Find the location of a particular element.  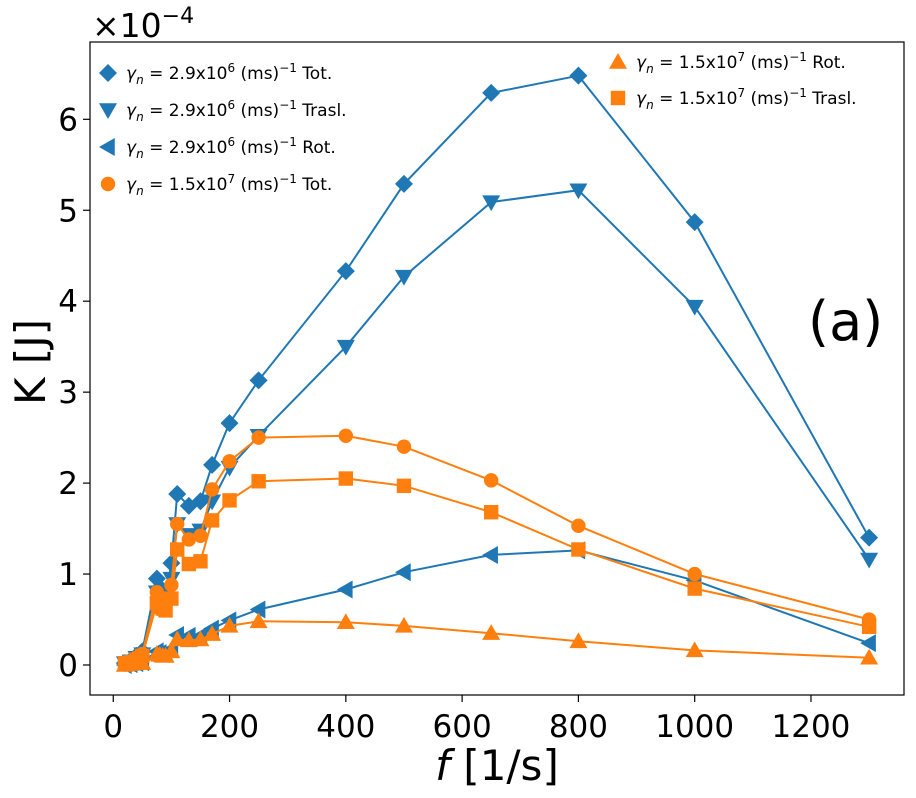

x-tick-label: 800 is located at coordinates (578, 727).